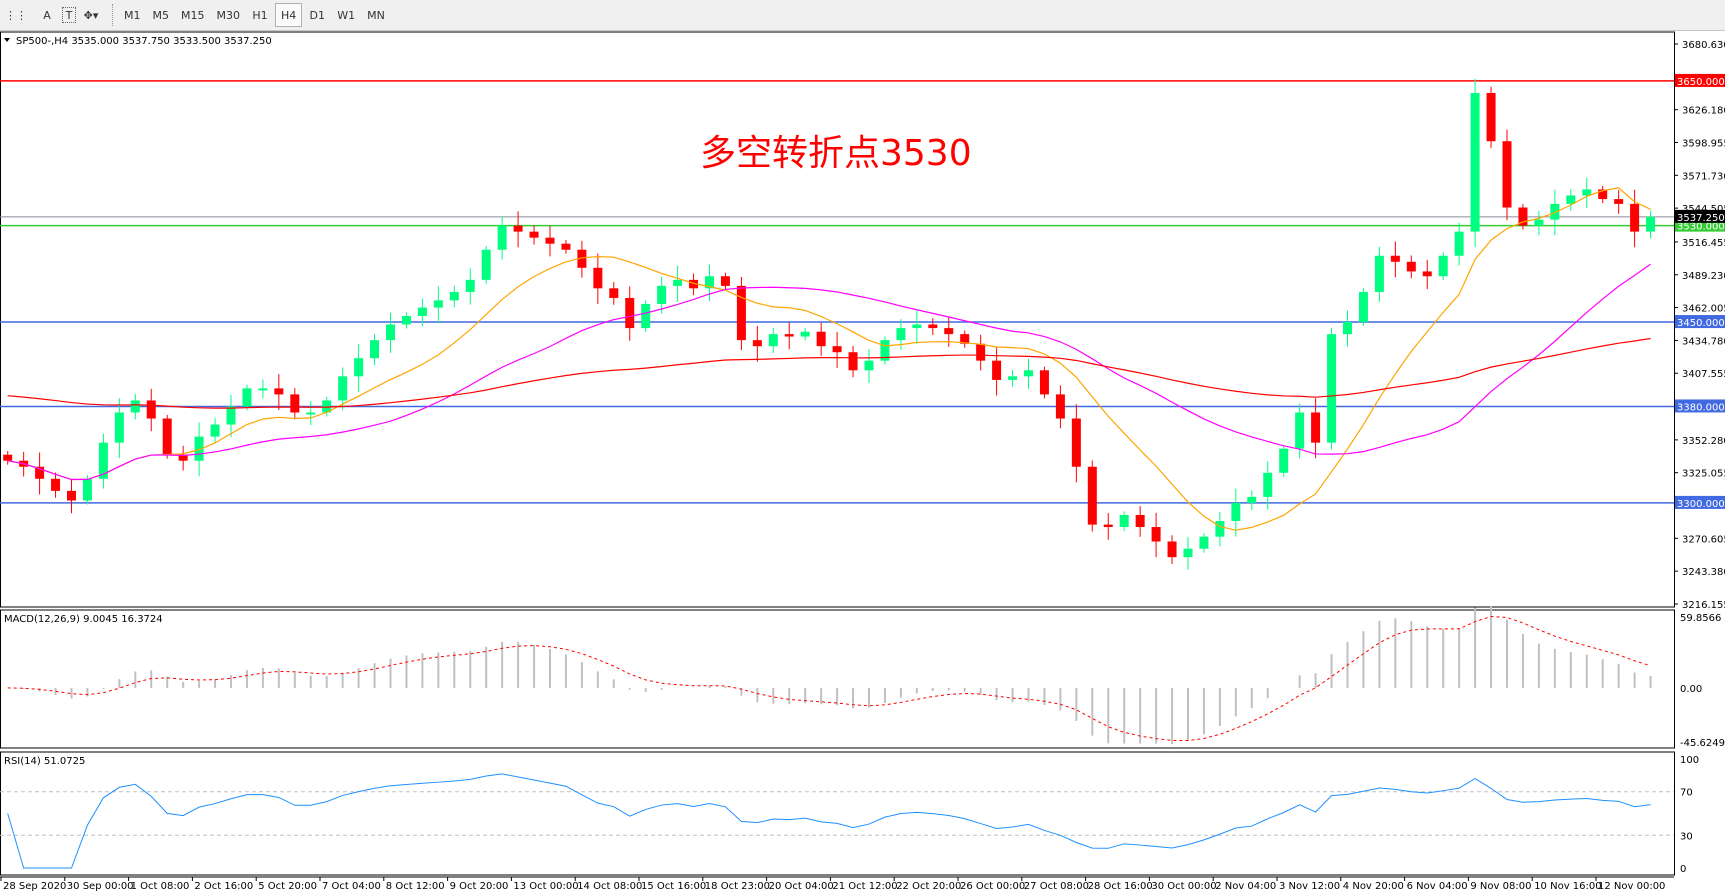  I want to click on time-label: 13 Oct 00:00, so click(545, 886).